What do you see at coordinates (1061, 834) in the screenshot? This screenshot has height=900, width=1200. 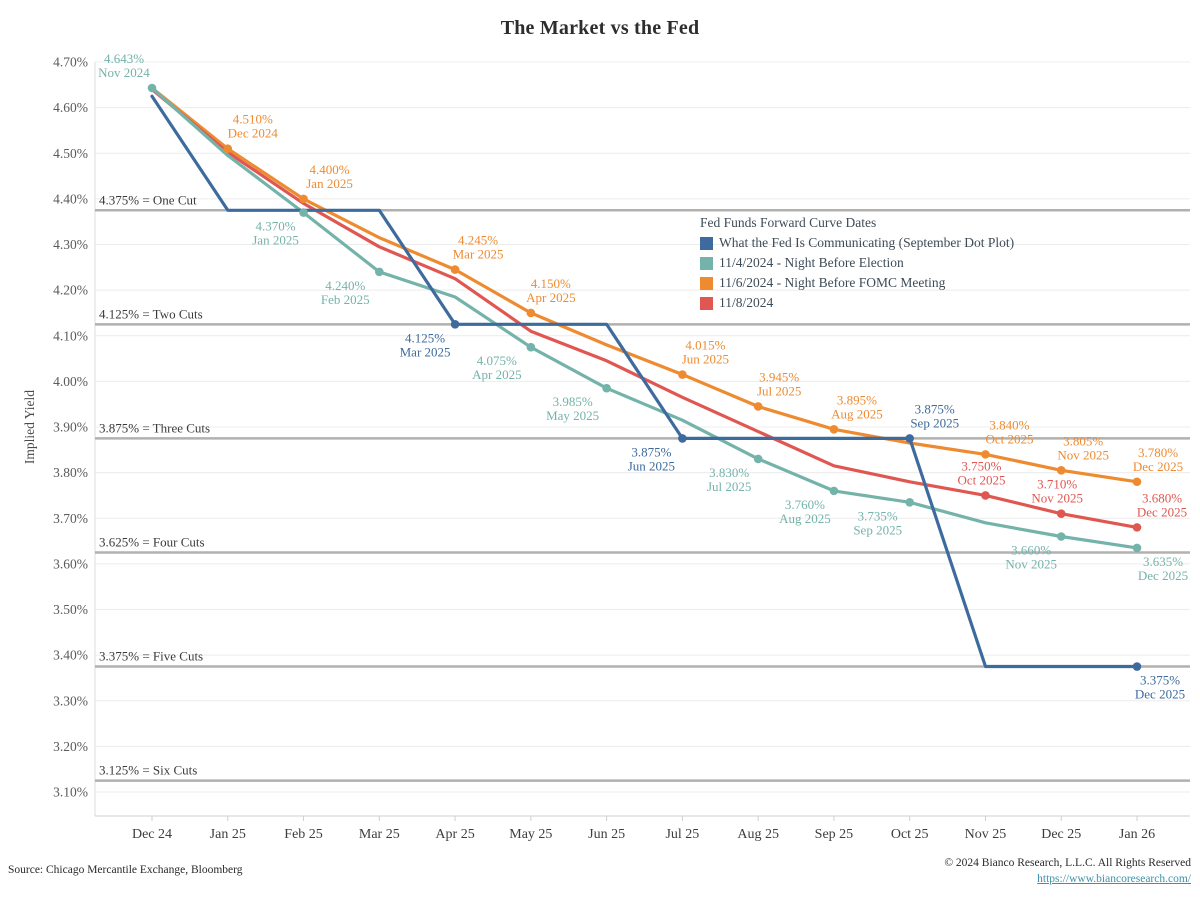 I see `x-tick-label: Dec 25` at bounding box center [1061, 834].